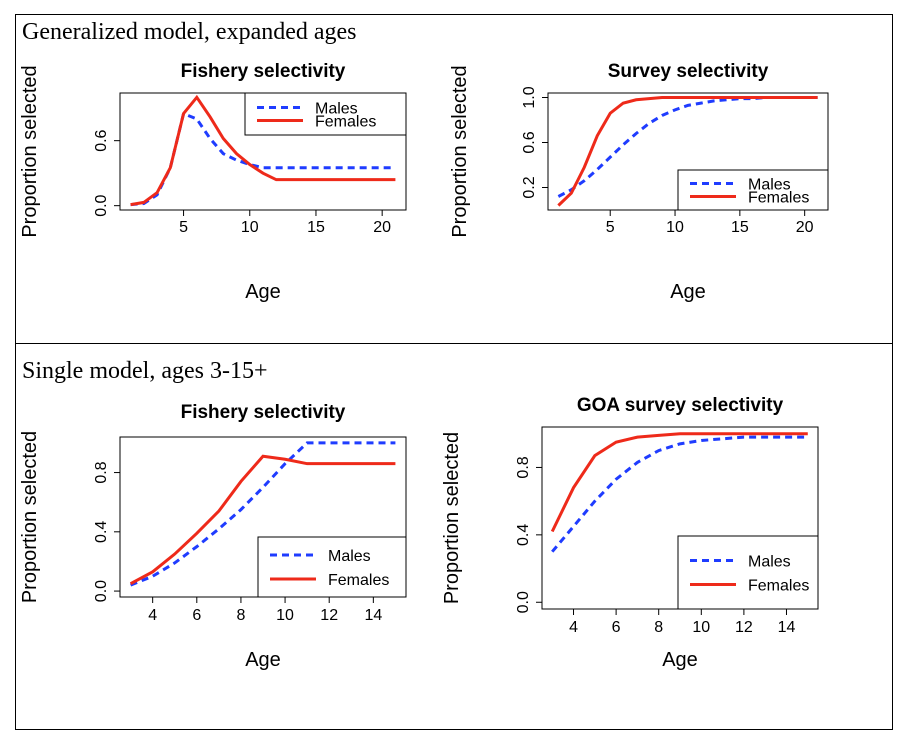 This screenshot has width=904, height=730. I want to click on section-heading: Single model, ages 3-15+, so click(145, 371).